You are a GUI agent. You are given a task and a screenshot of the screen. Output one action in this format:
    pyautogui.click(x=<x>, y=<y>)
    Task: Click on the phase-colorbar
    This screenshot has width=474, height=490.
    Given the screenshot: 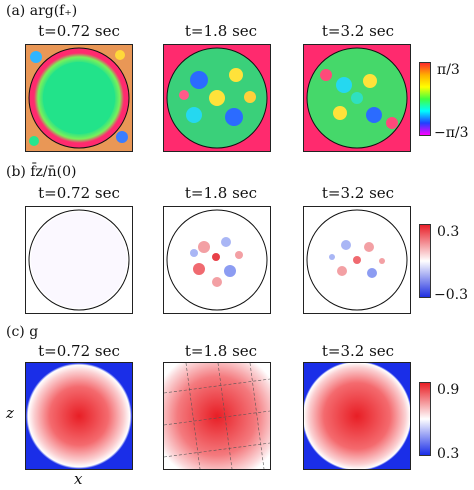 What is the action you would take?
    pyautogui.click(x=425, y=99)
    